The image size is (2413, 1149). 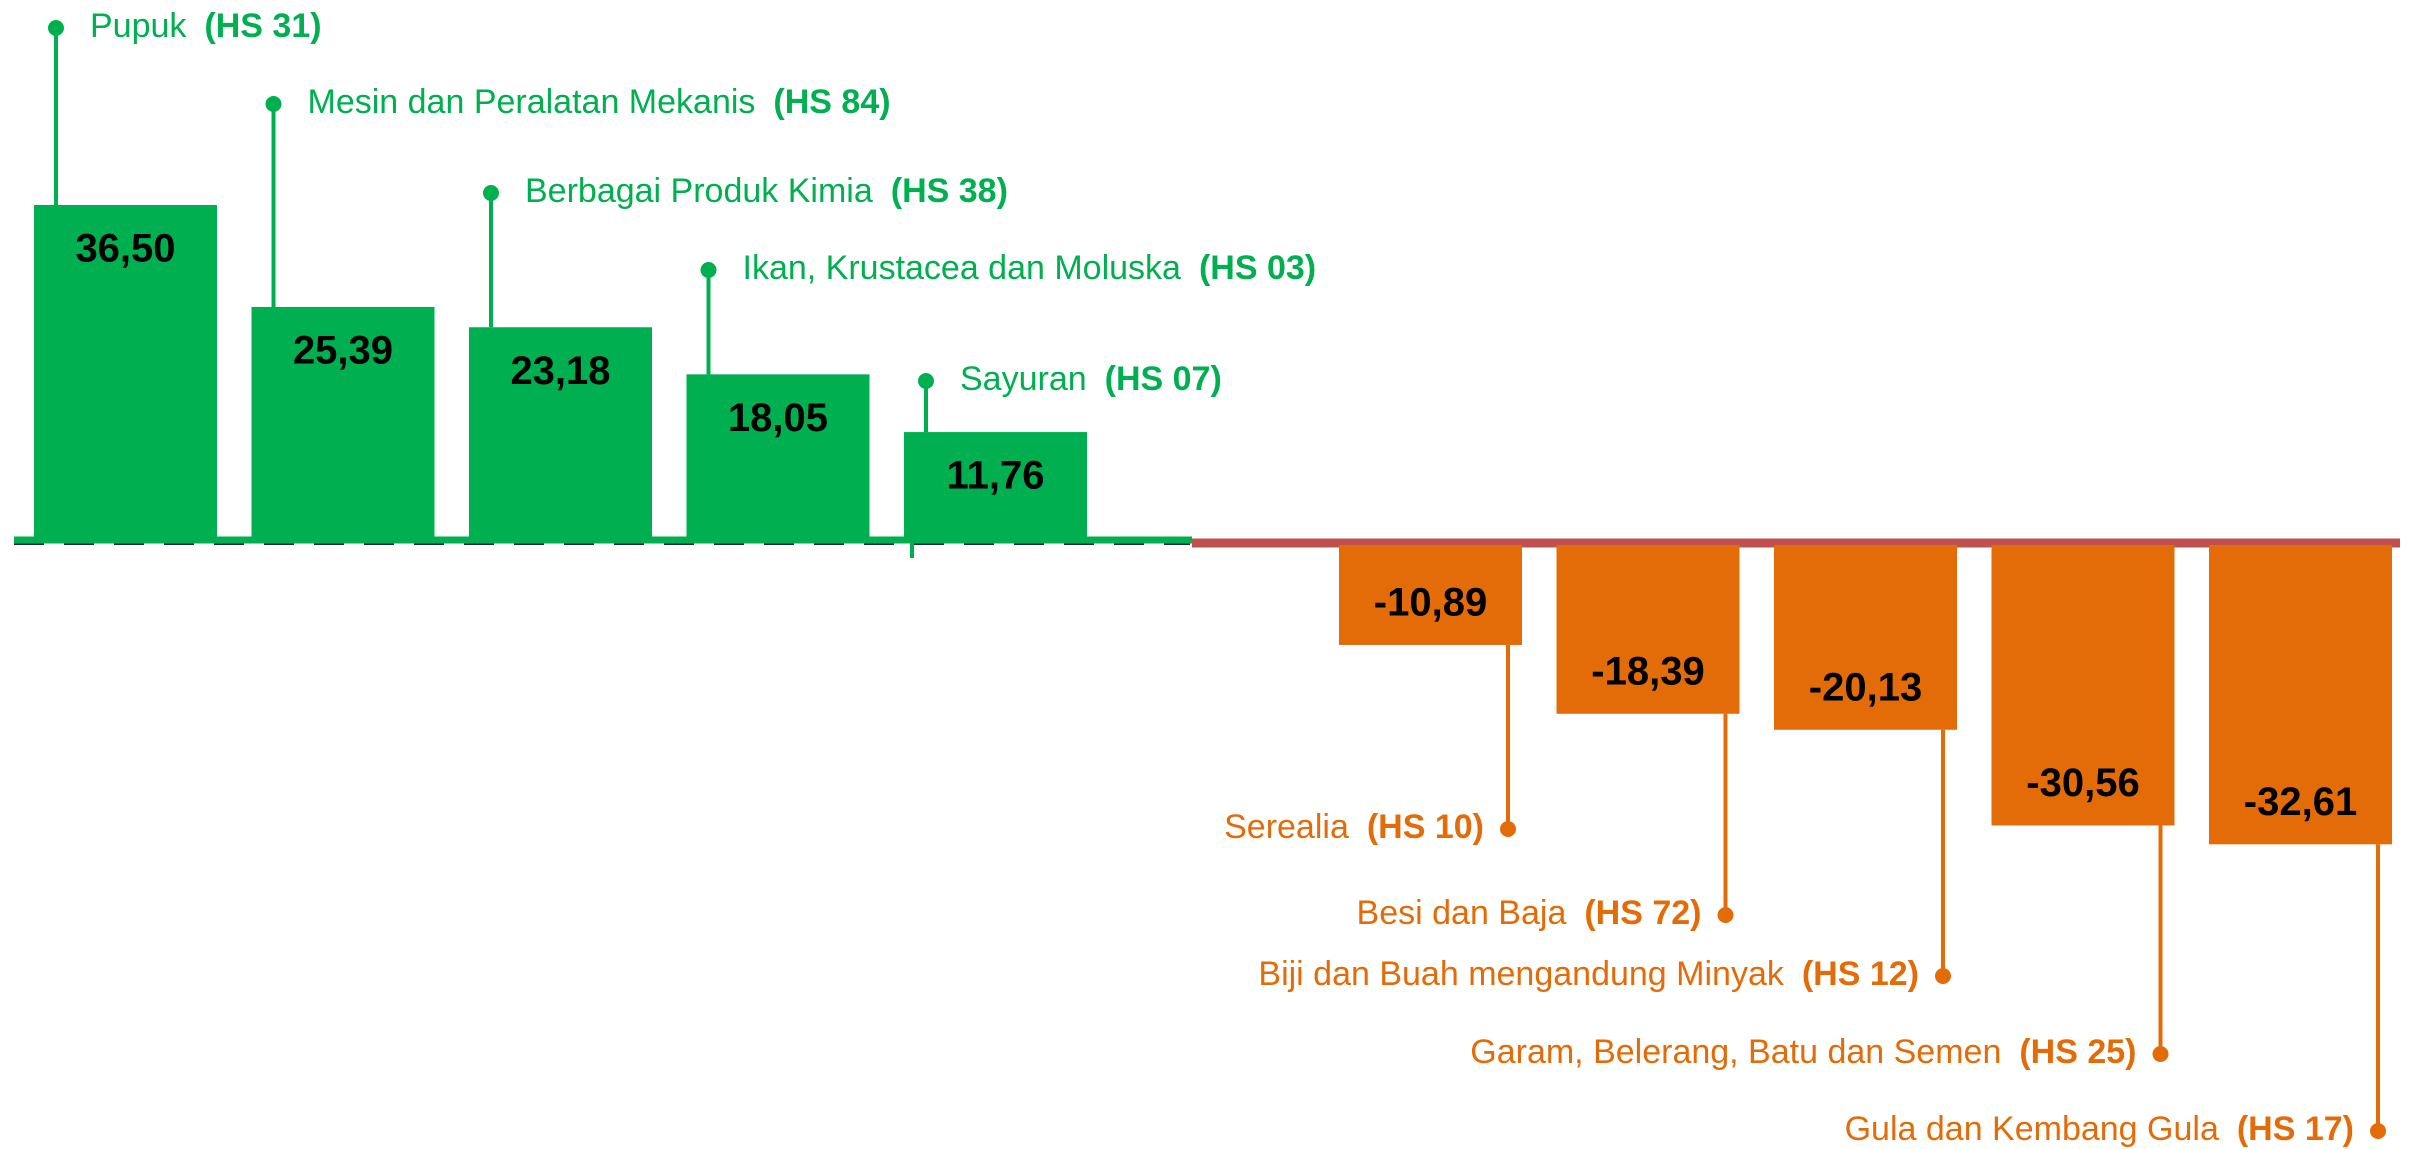 I want to click on hs-code: (HS 38), so click(x=949, y=191).